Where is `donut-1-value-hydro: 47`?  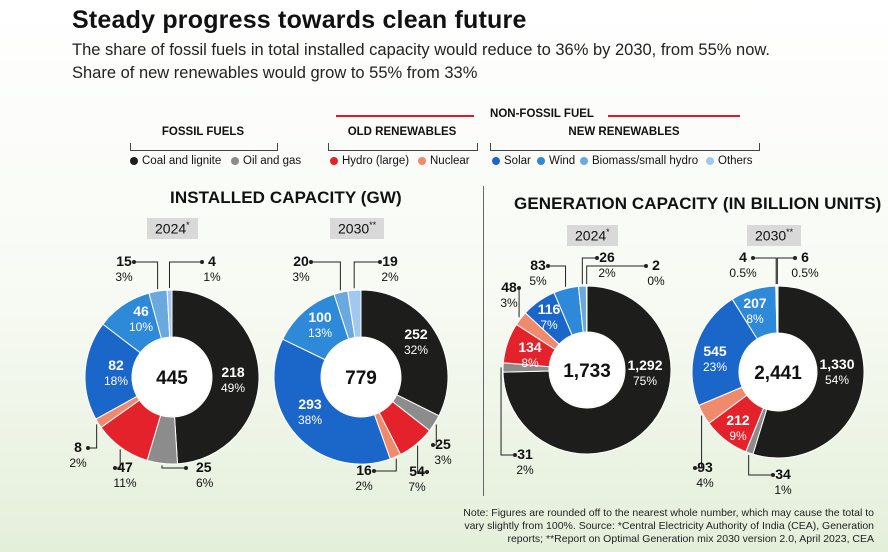
donut-1-value-hydro: 47 is located at coordinates (125, 467).